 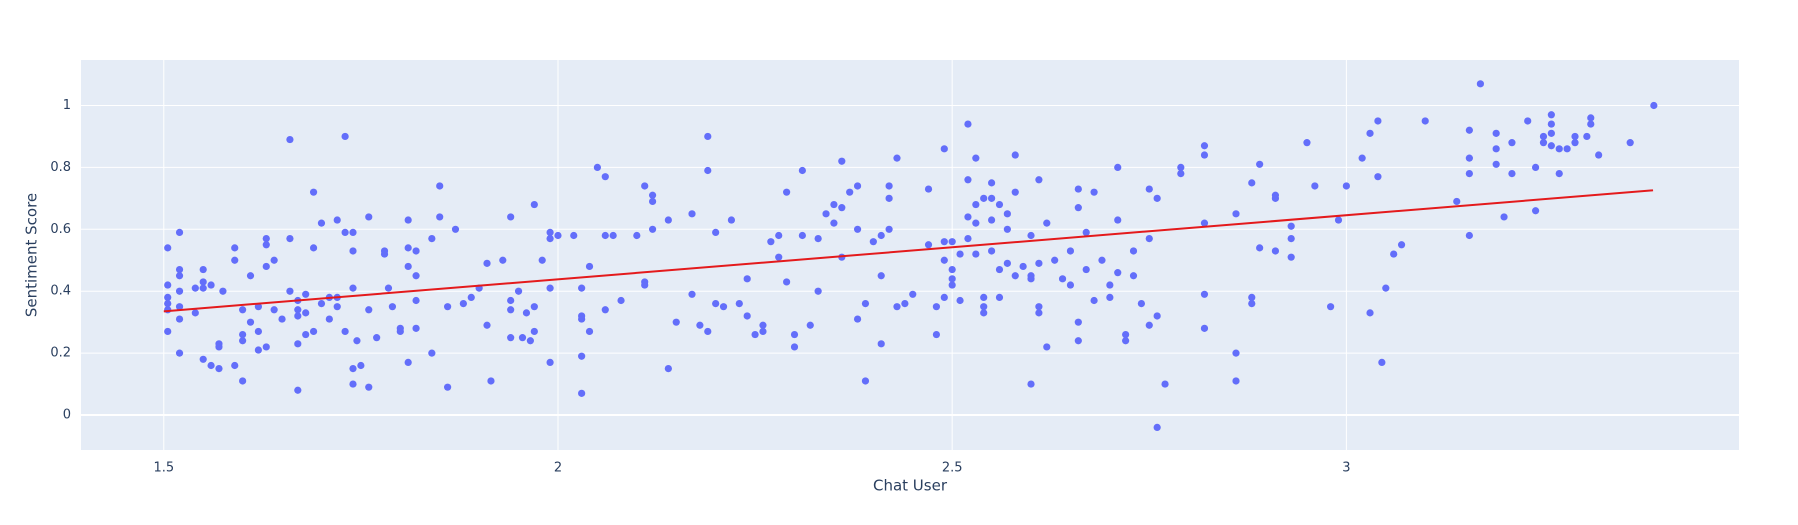 What do you see at coordinates (910, 486) in the screenshot?
I see `x-axis-title: Chat User` at bounding box center [910, 486].